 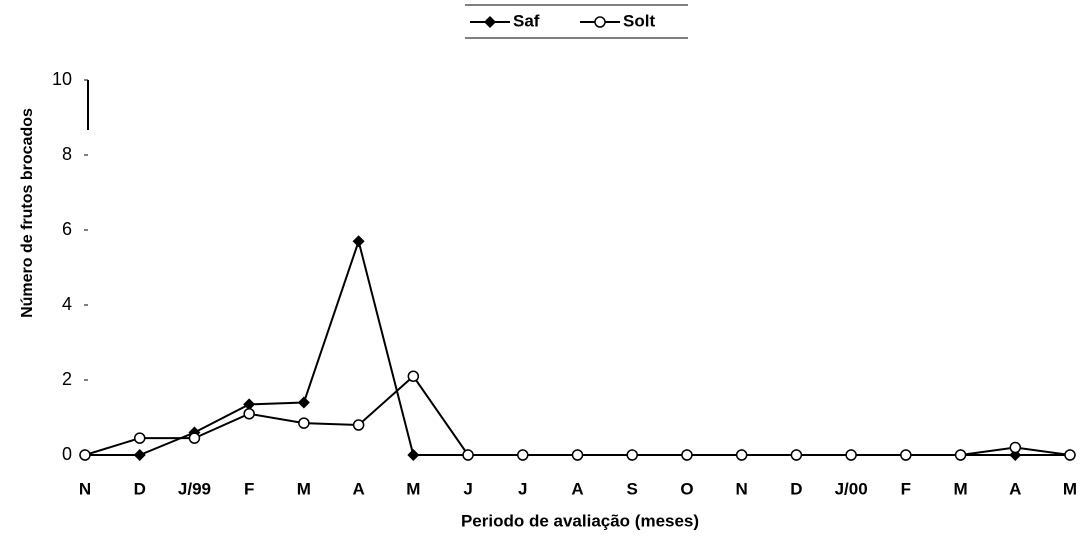 What do you see at coordinates (67, 304) in the screenshot?
I see `y-tick-label: 4` at bounding box center [67, 304].